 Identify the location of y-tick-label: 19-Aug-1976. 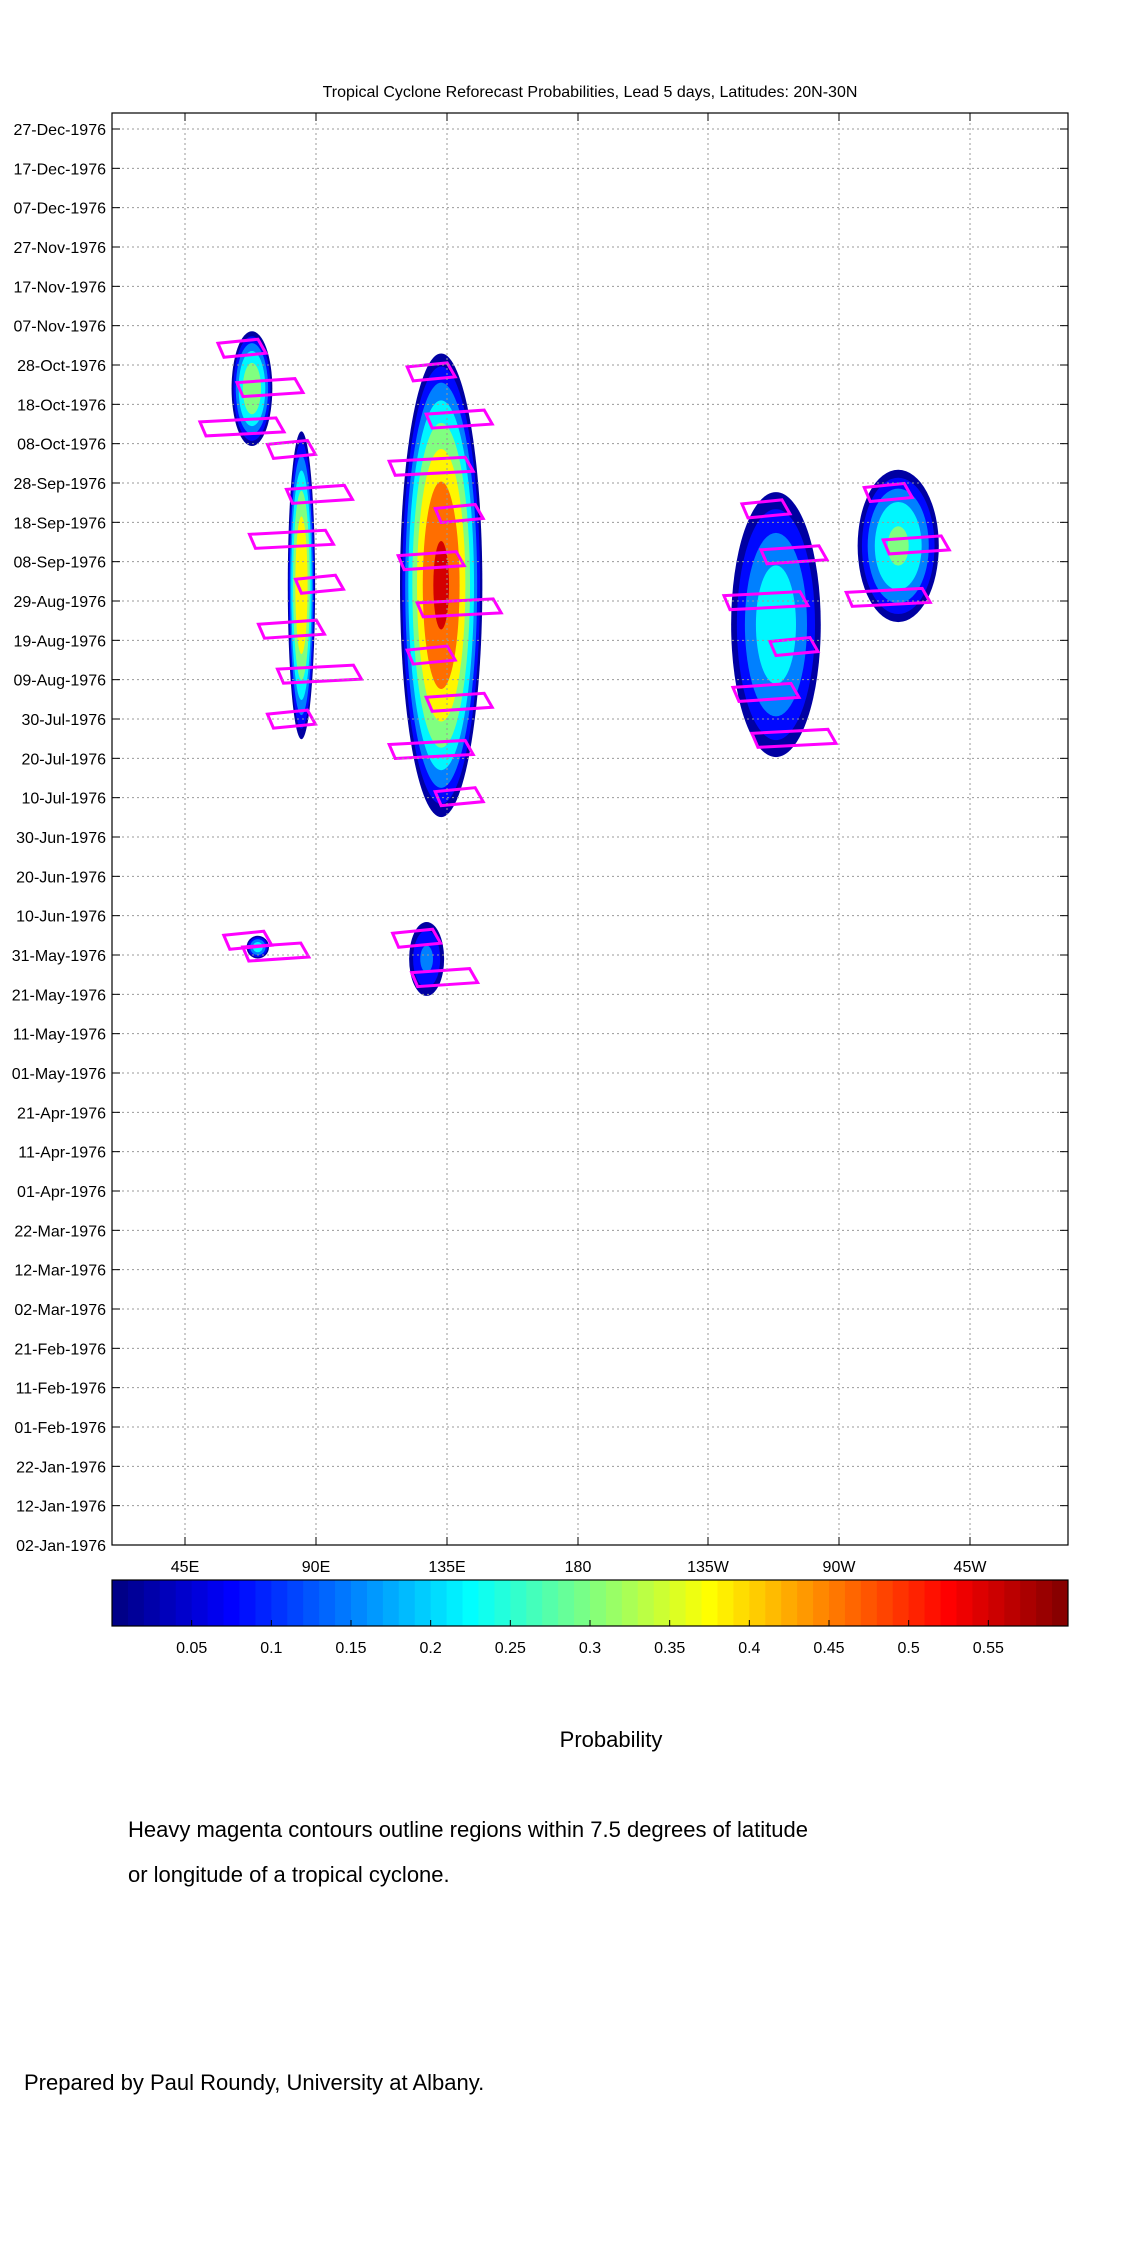
(59, 641).